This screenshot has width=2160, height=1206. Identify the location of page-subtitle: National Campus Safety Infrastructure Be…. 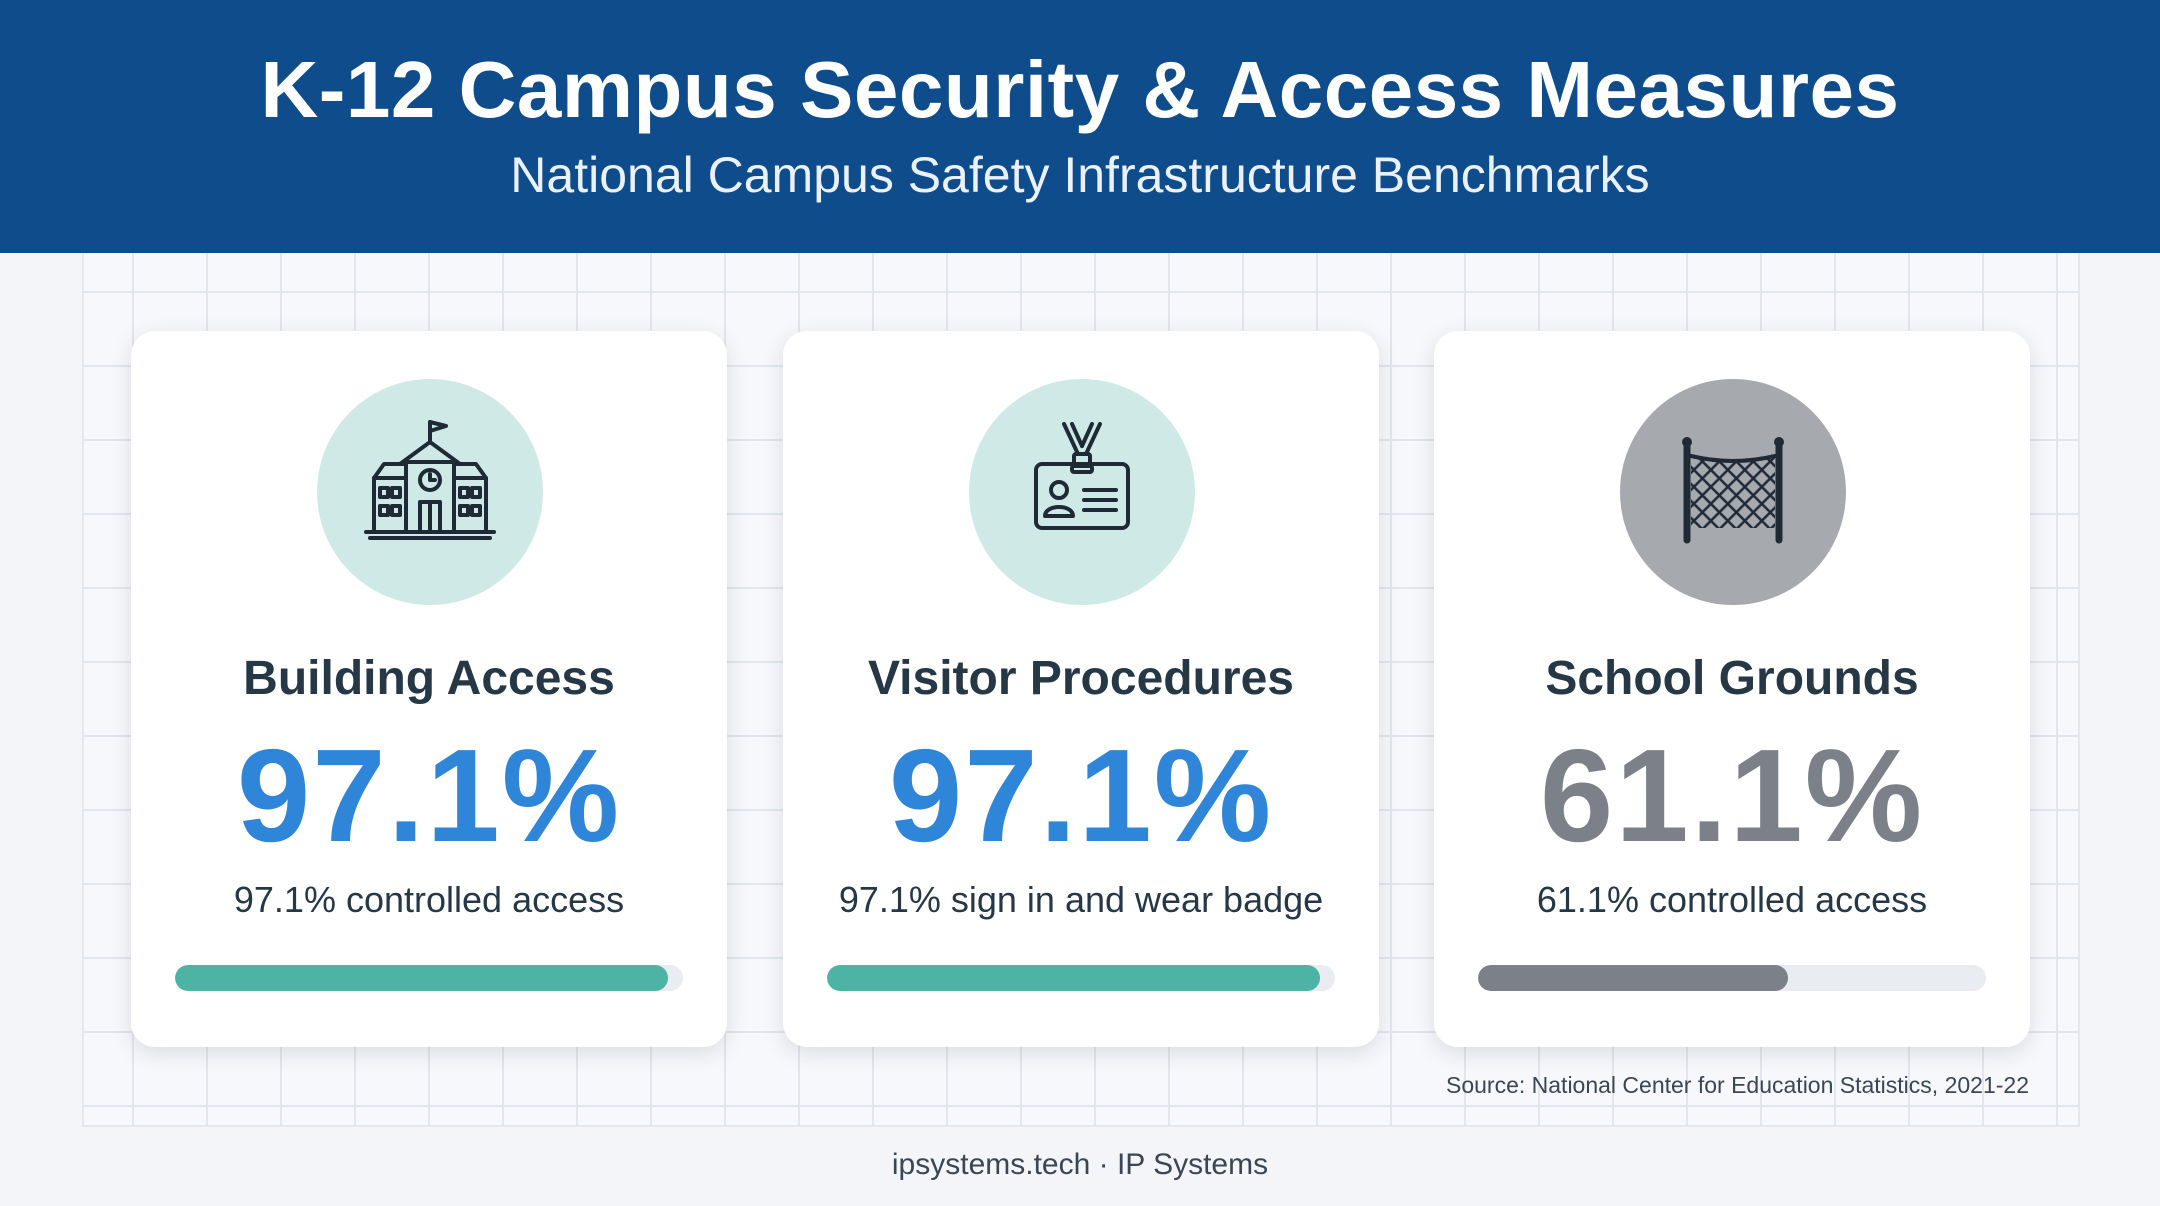
(1080, 175).